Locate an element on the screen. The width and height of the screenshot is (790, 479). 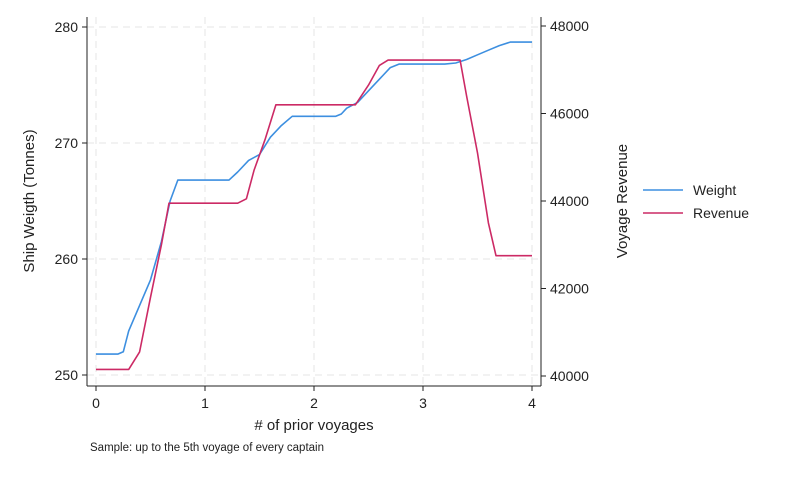
x-tick-label: 2 is located at coordinates (314, 403).